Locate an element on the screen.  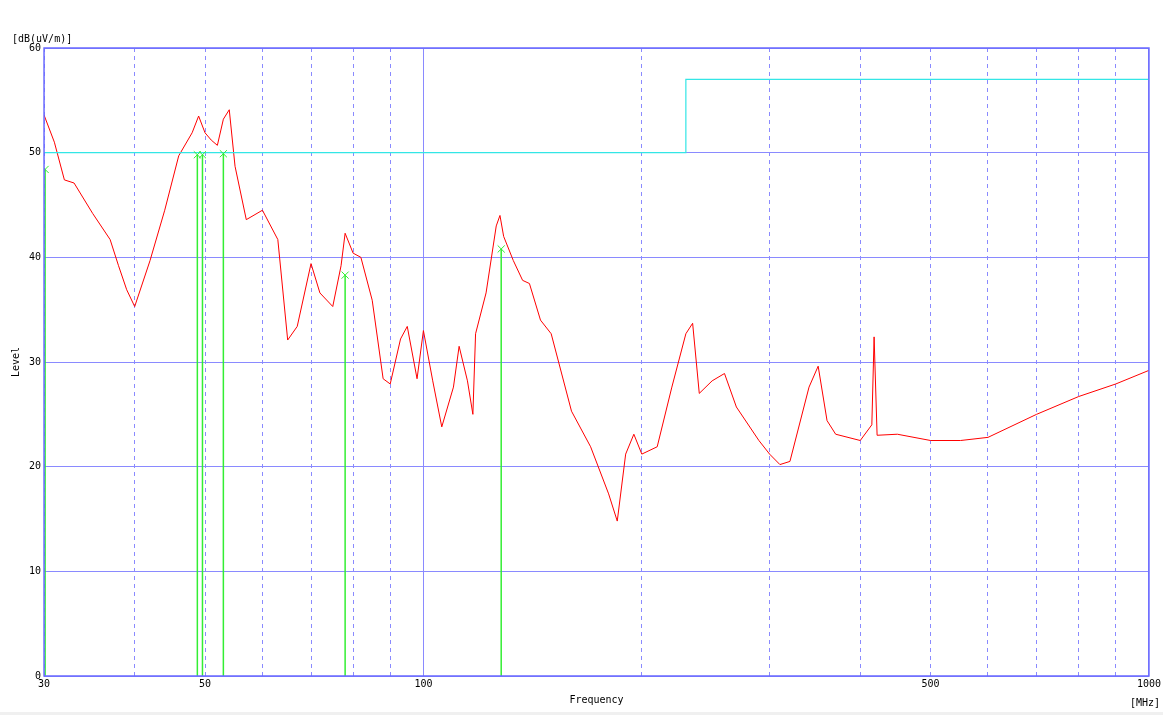
y-tick-label: 40 is located at coordinates (35, 256).